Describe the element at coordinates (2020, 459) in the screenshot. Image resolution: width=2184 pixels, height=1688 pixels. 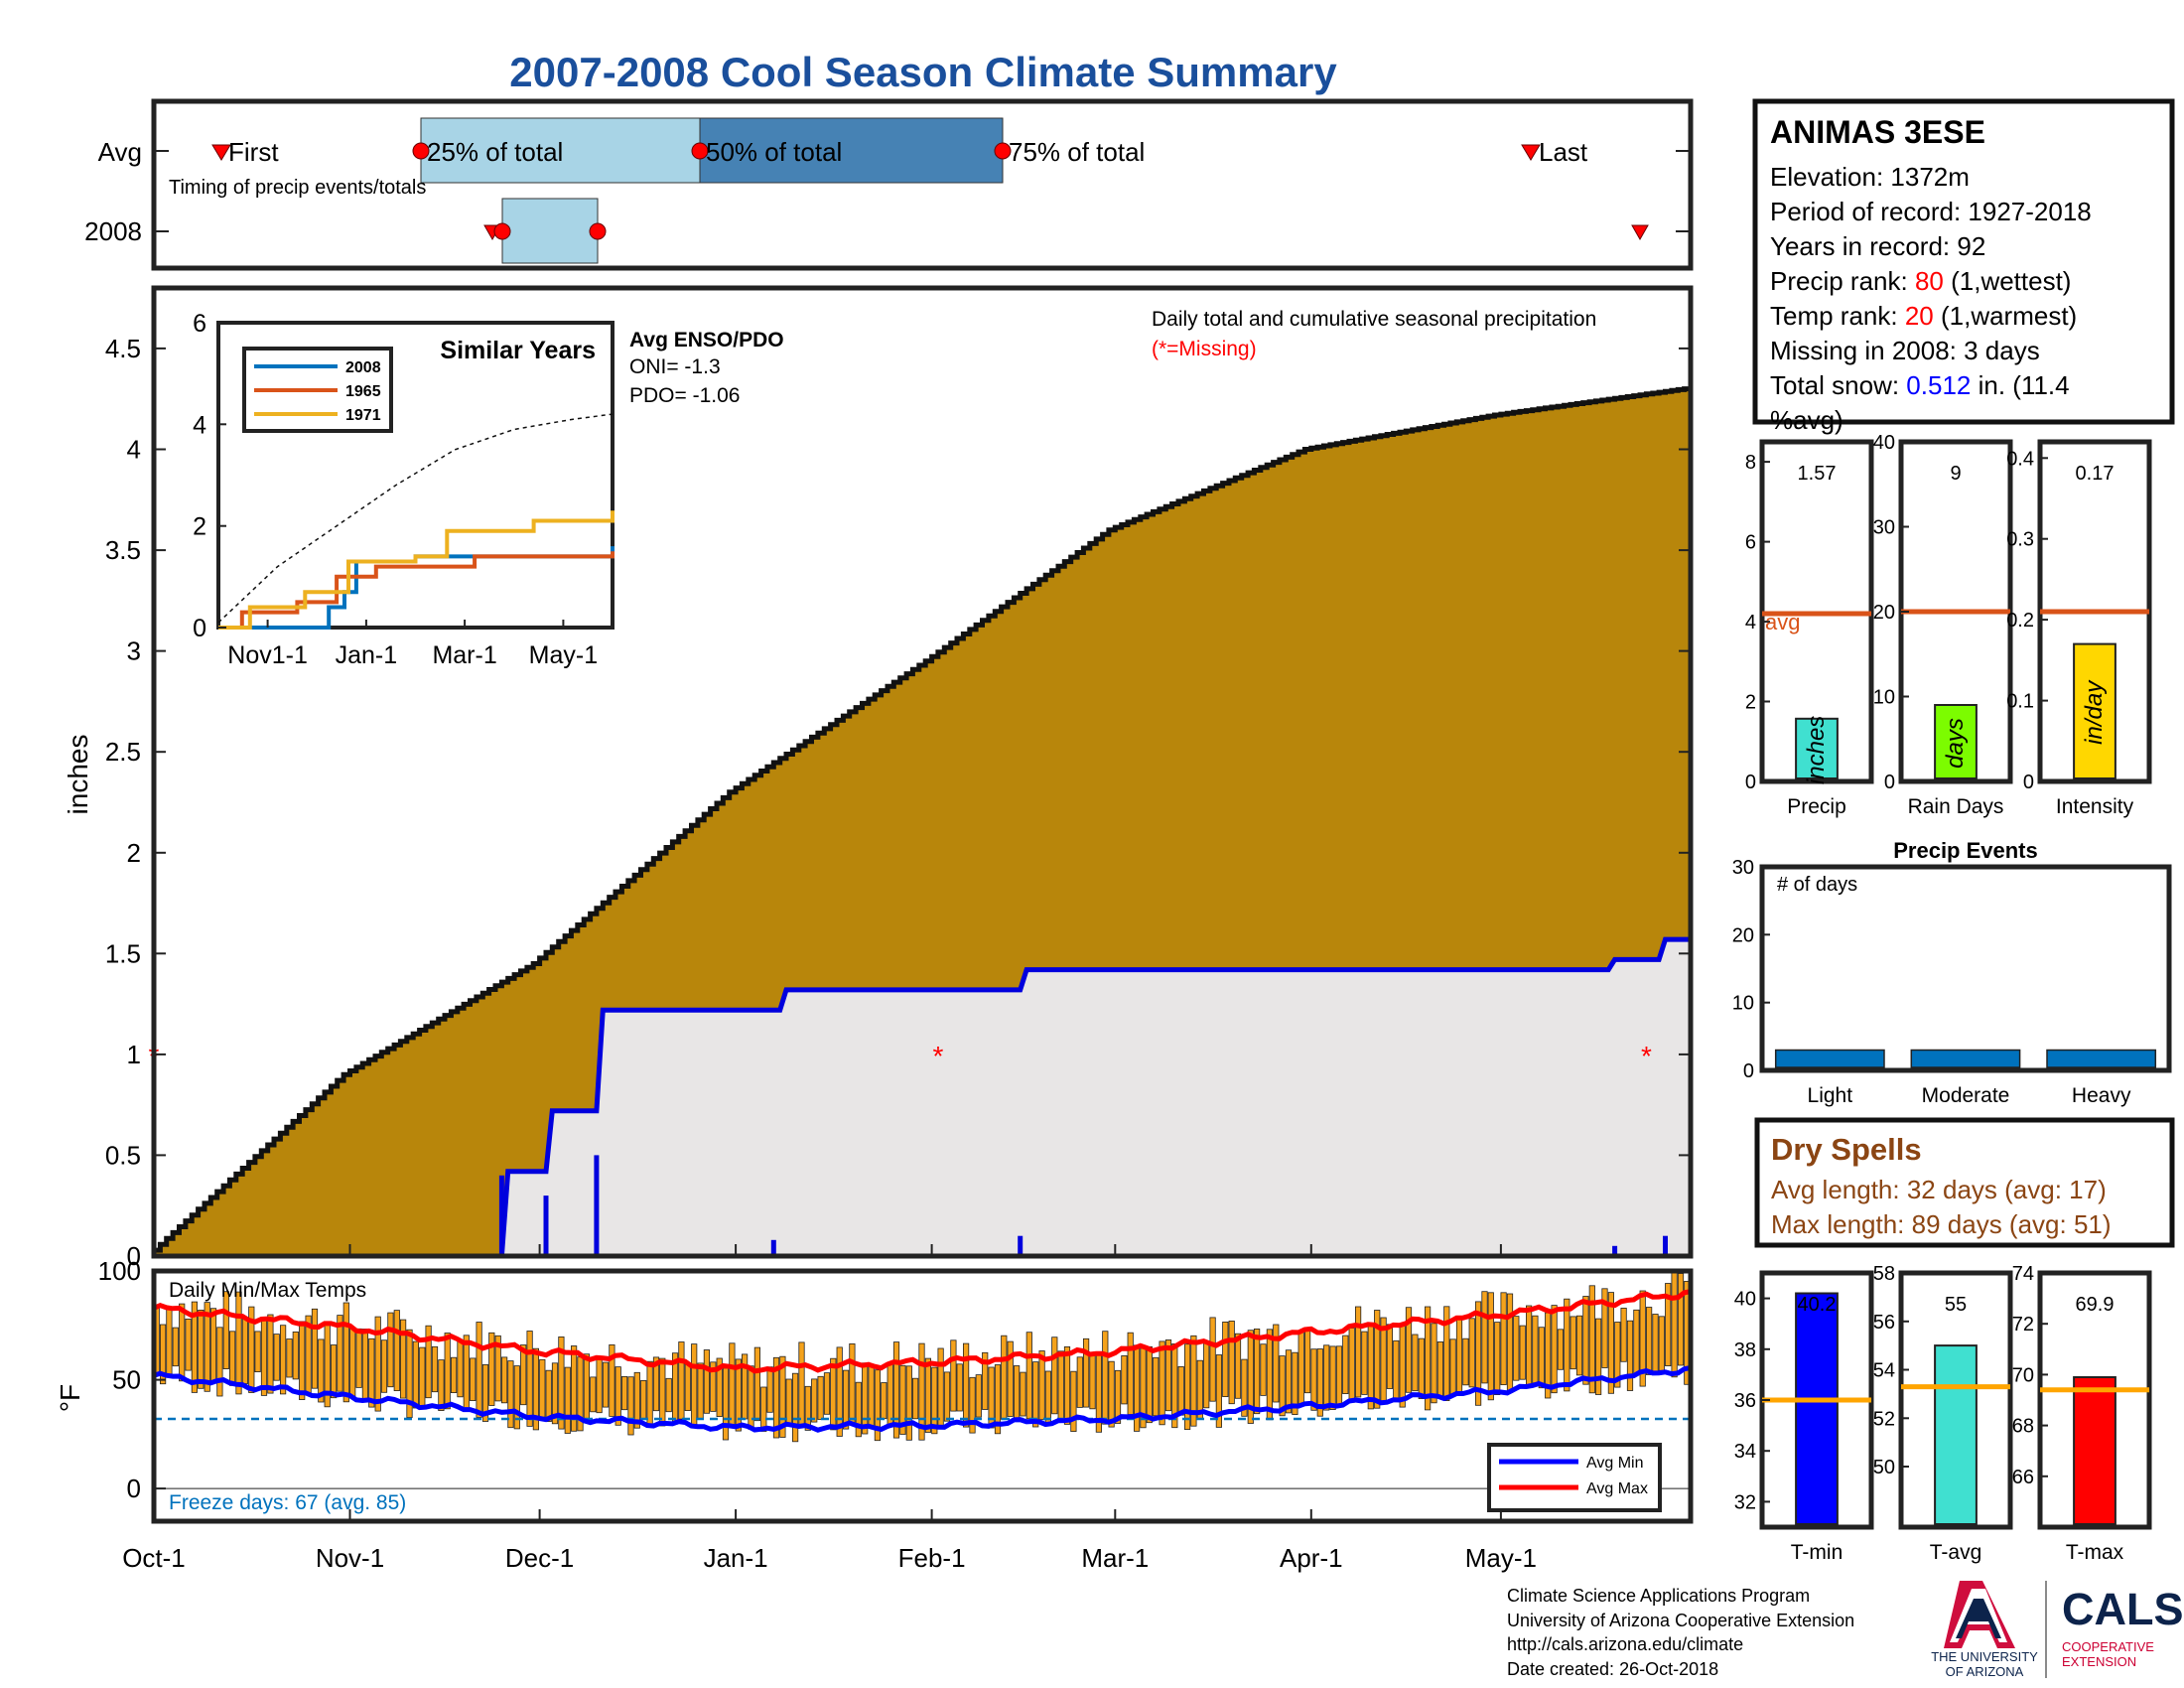
I see `season-total-tick-label-2-4: 0.4` at that location.